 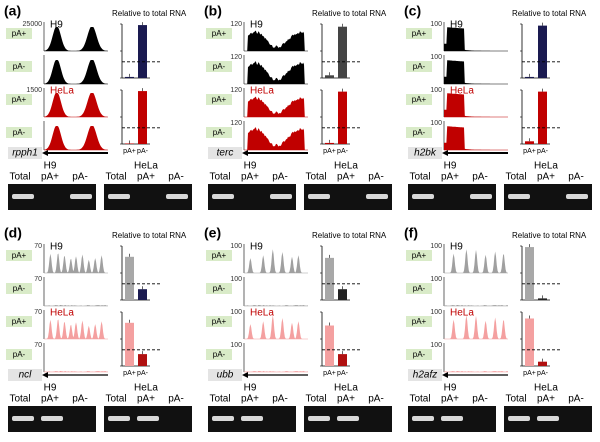 I want to click on gene-name: h2afz, so click(x=425, y=375).